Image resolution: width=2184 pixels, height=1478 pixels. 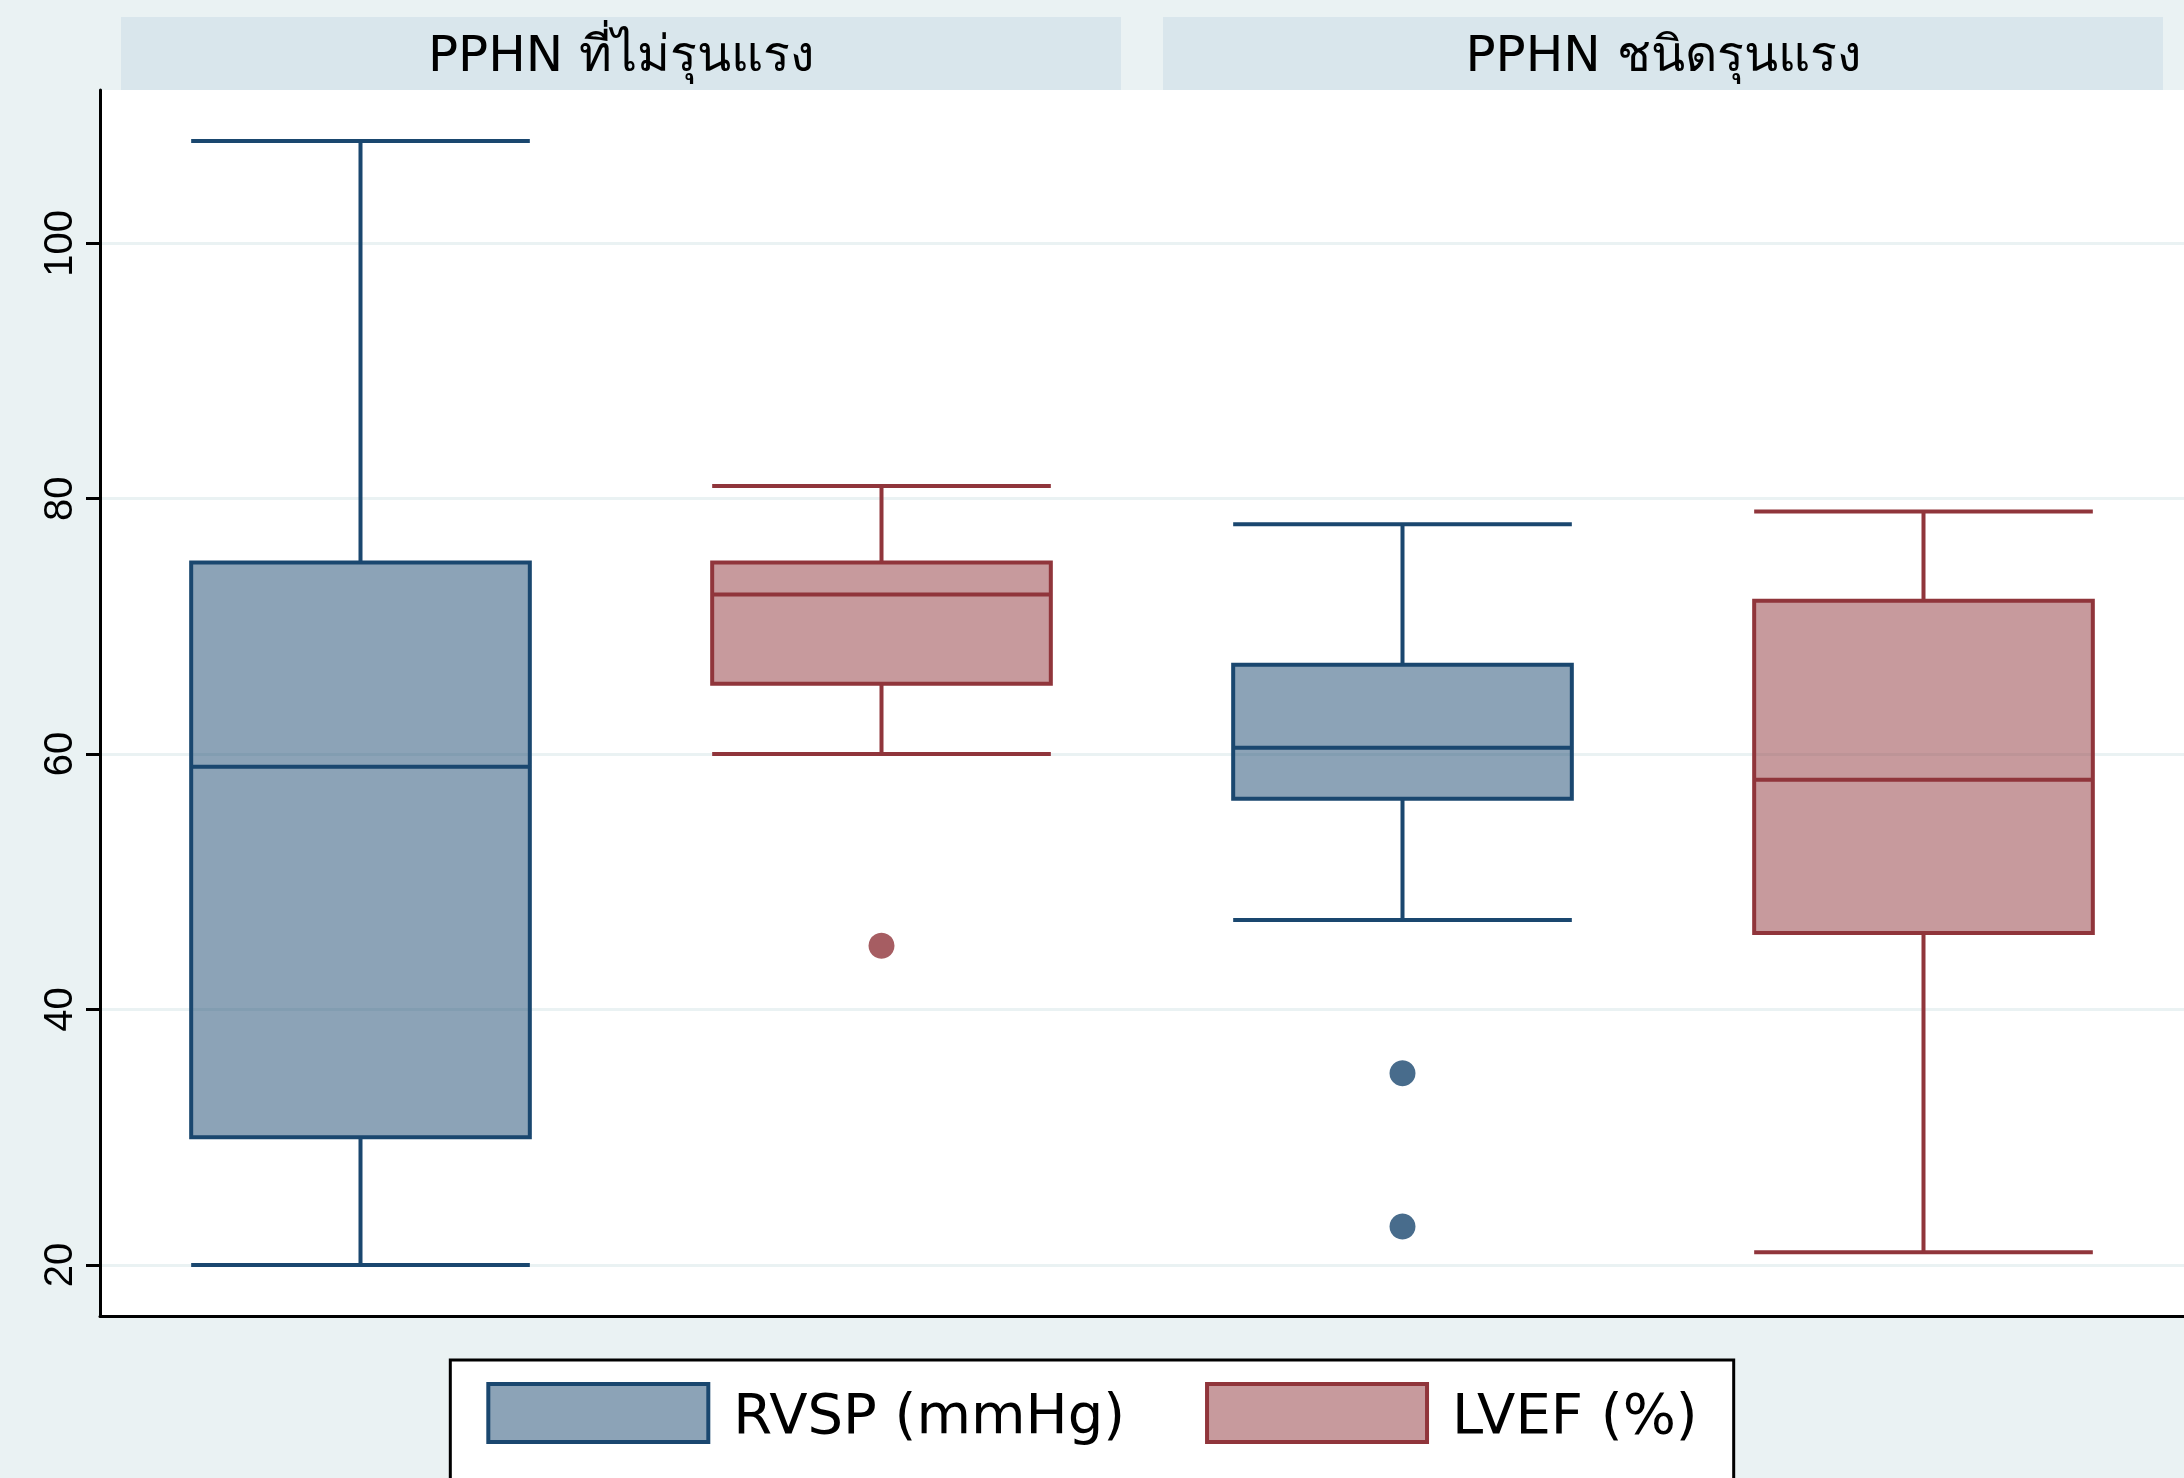 I want to click on y-tick-label: 20, so click(x=58, y=1265).